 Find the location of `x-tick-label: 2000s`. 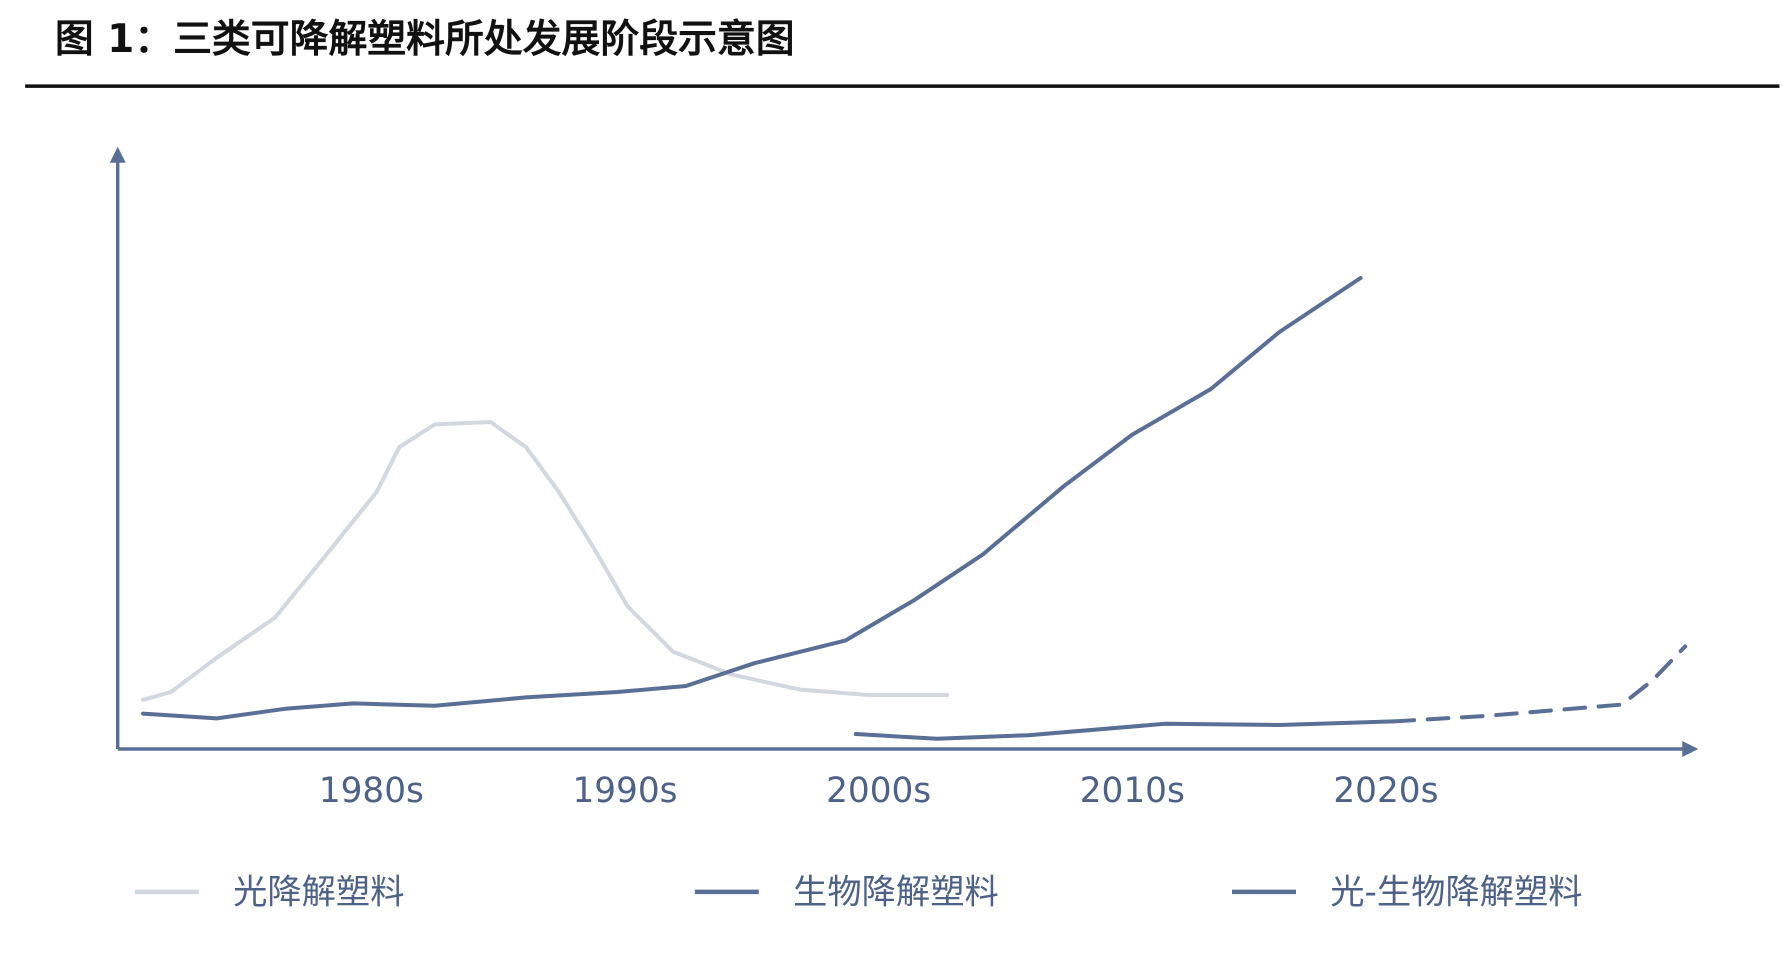

x-tick-label: 2000s is located at coordinates (878, 791).